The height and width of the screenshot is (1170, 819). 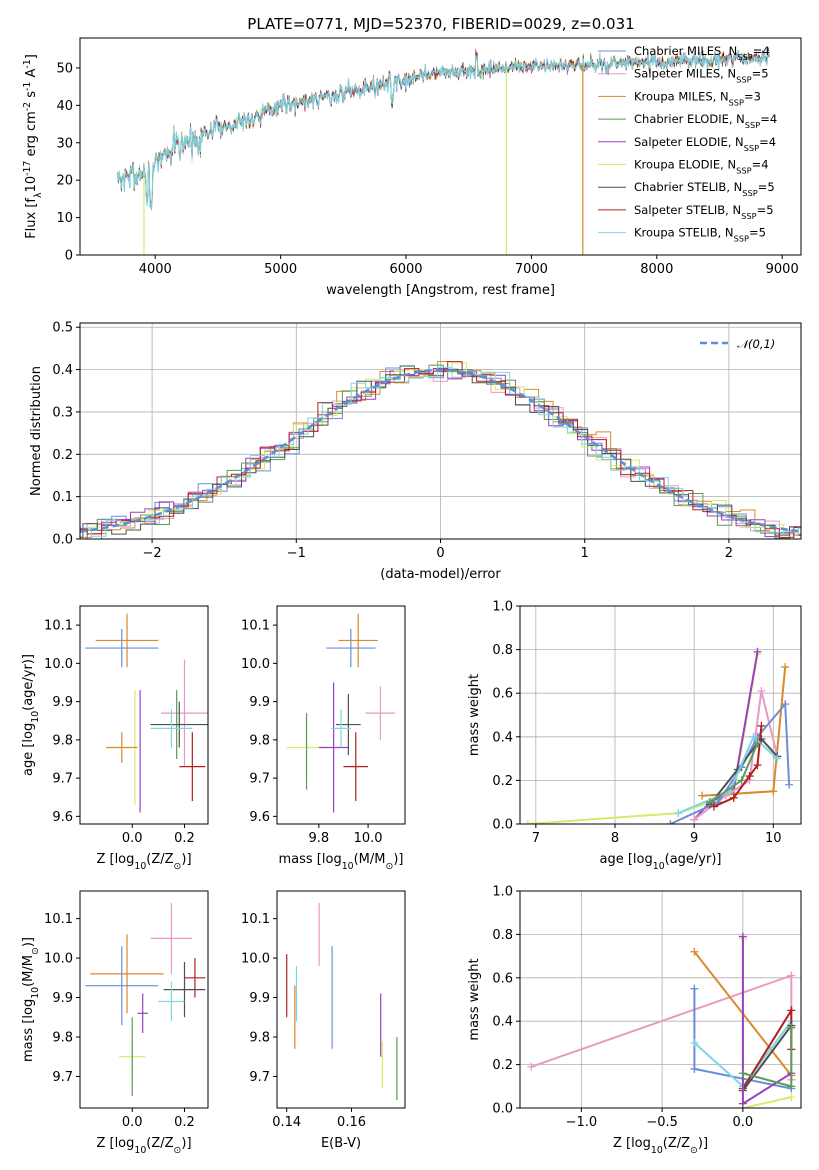 I want to click on weight_vs_age-xtick-label-2: 9, so click(x=694, y=838).